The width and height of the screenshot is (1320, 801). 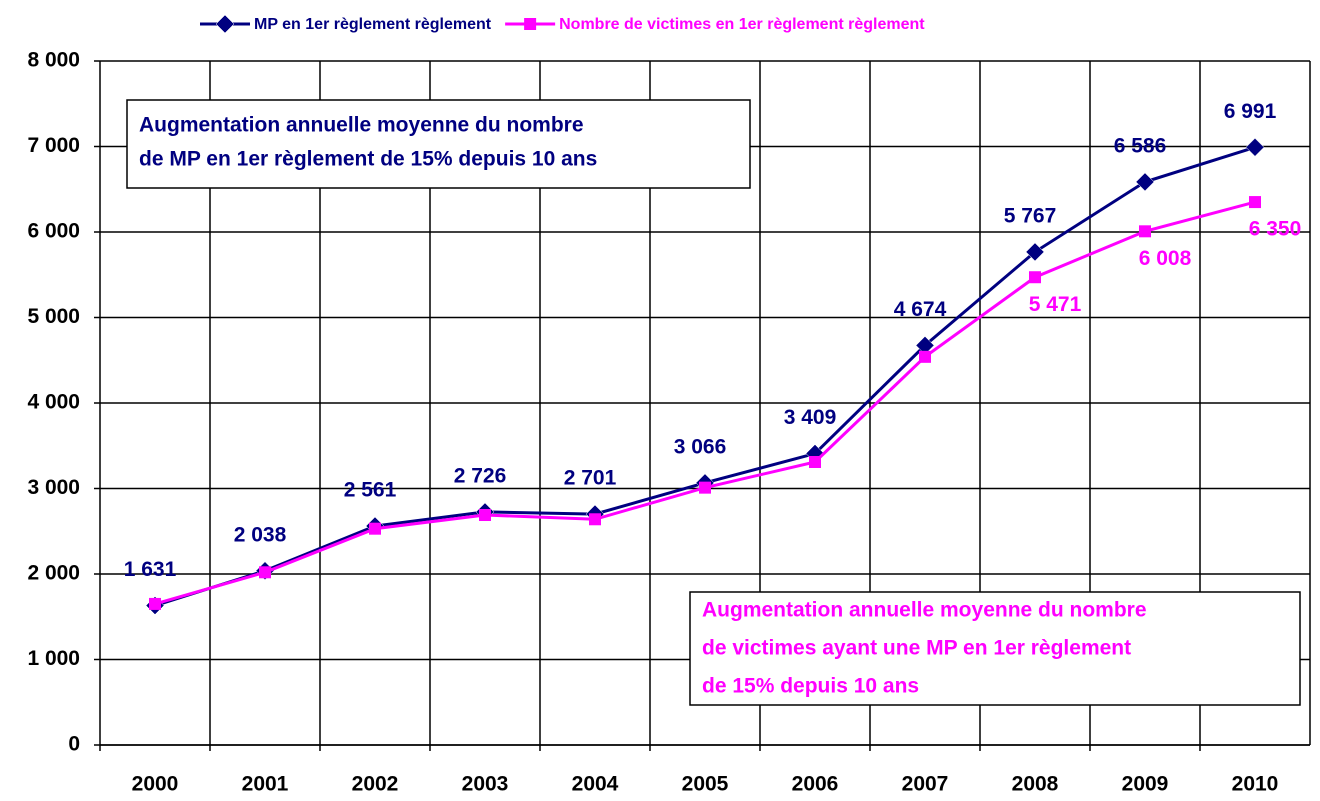 I want to click on y-tick-label: 4 000, so click(x=53, y=402).